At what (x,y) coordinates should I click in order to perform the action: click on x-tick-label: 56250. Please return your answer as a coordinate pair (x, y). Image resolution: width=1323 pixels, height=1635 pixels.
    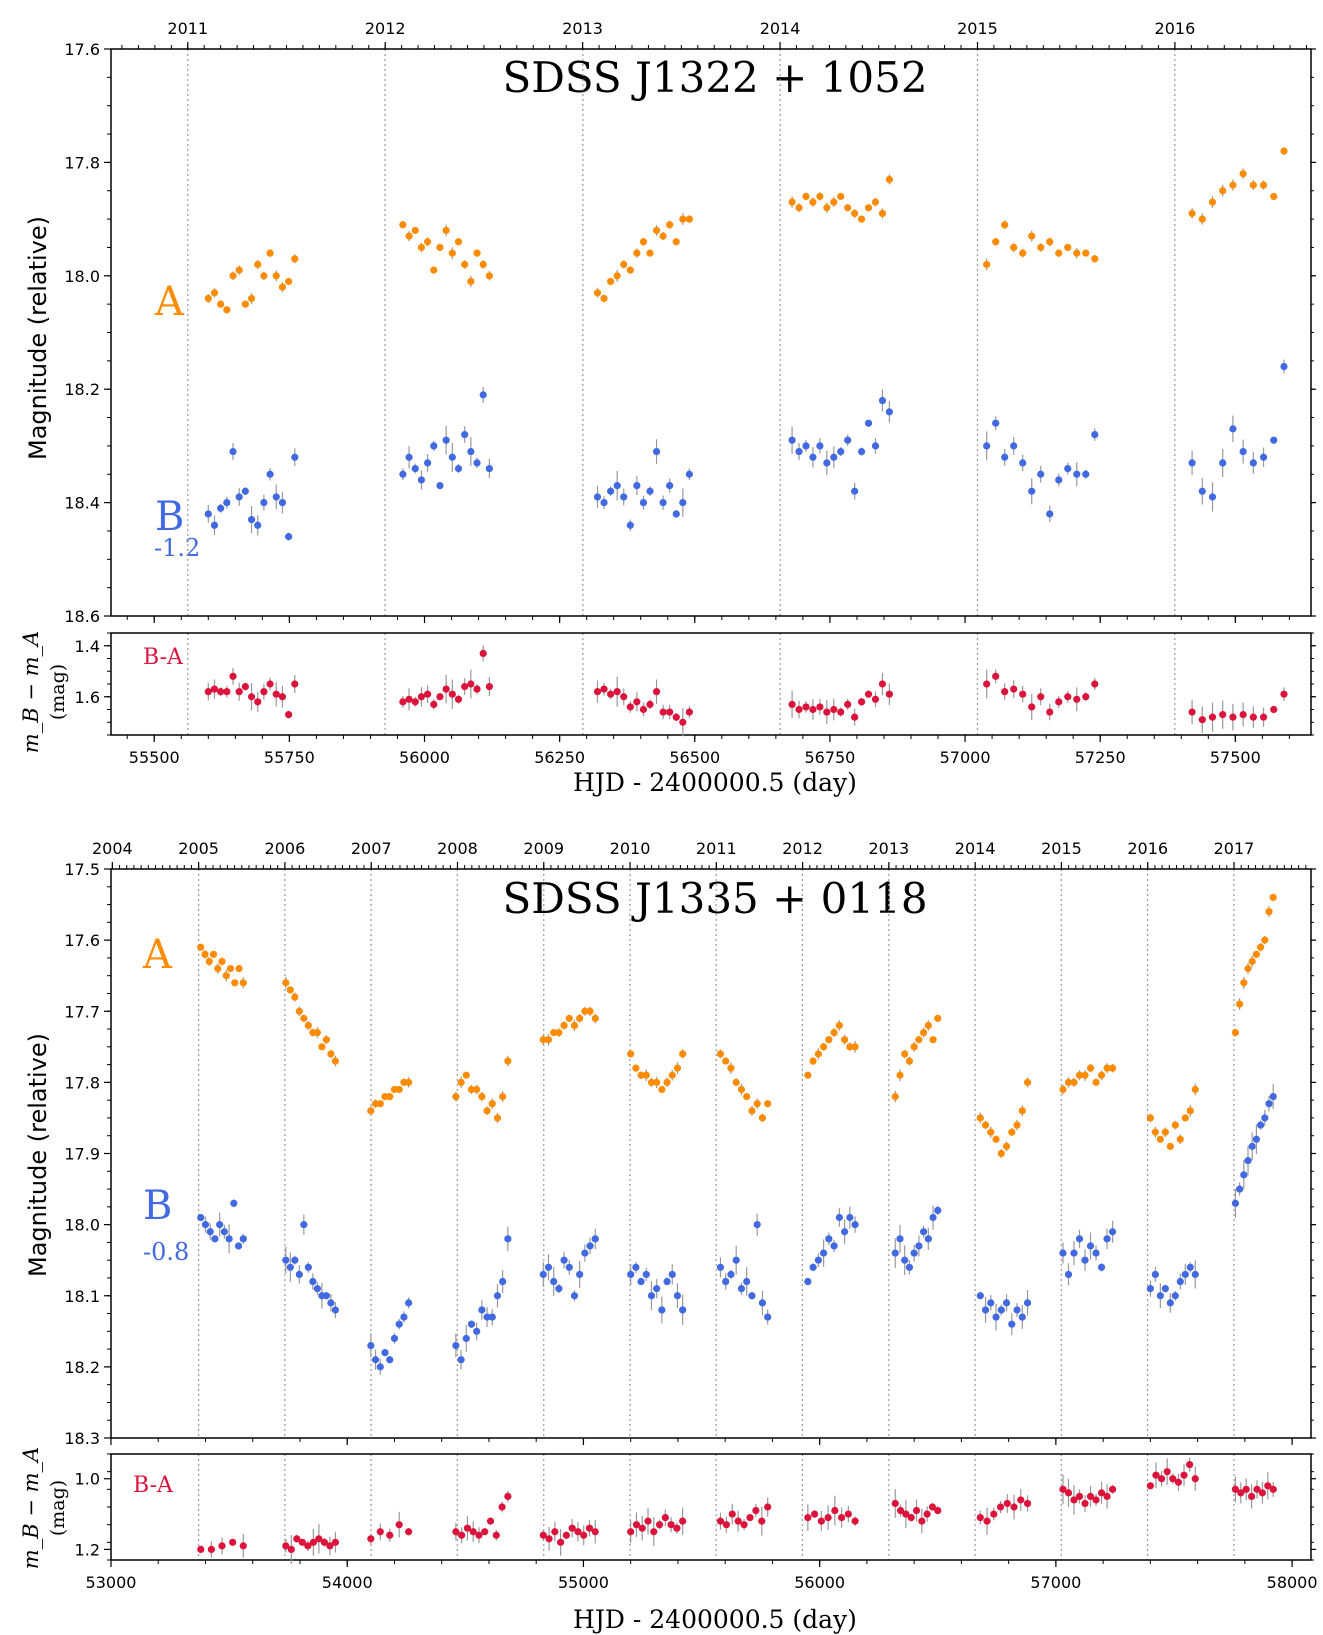
    Looking at the image, I should click on (559, 757).